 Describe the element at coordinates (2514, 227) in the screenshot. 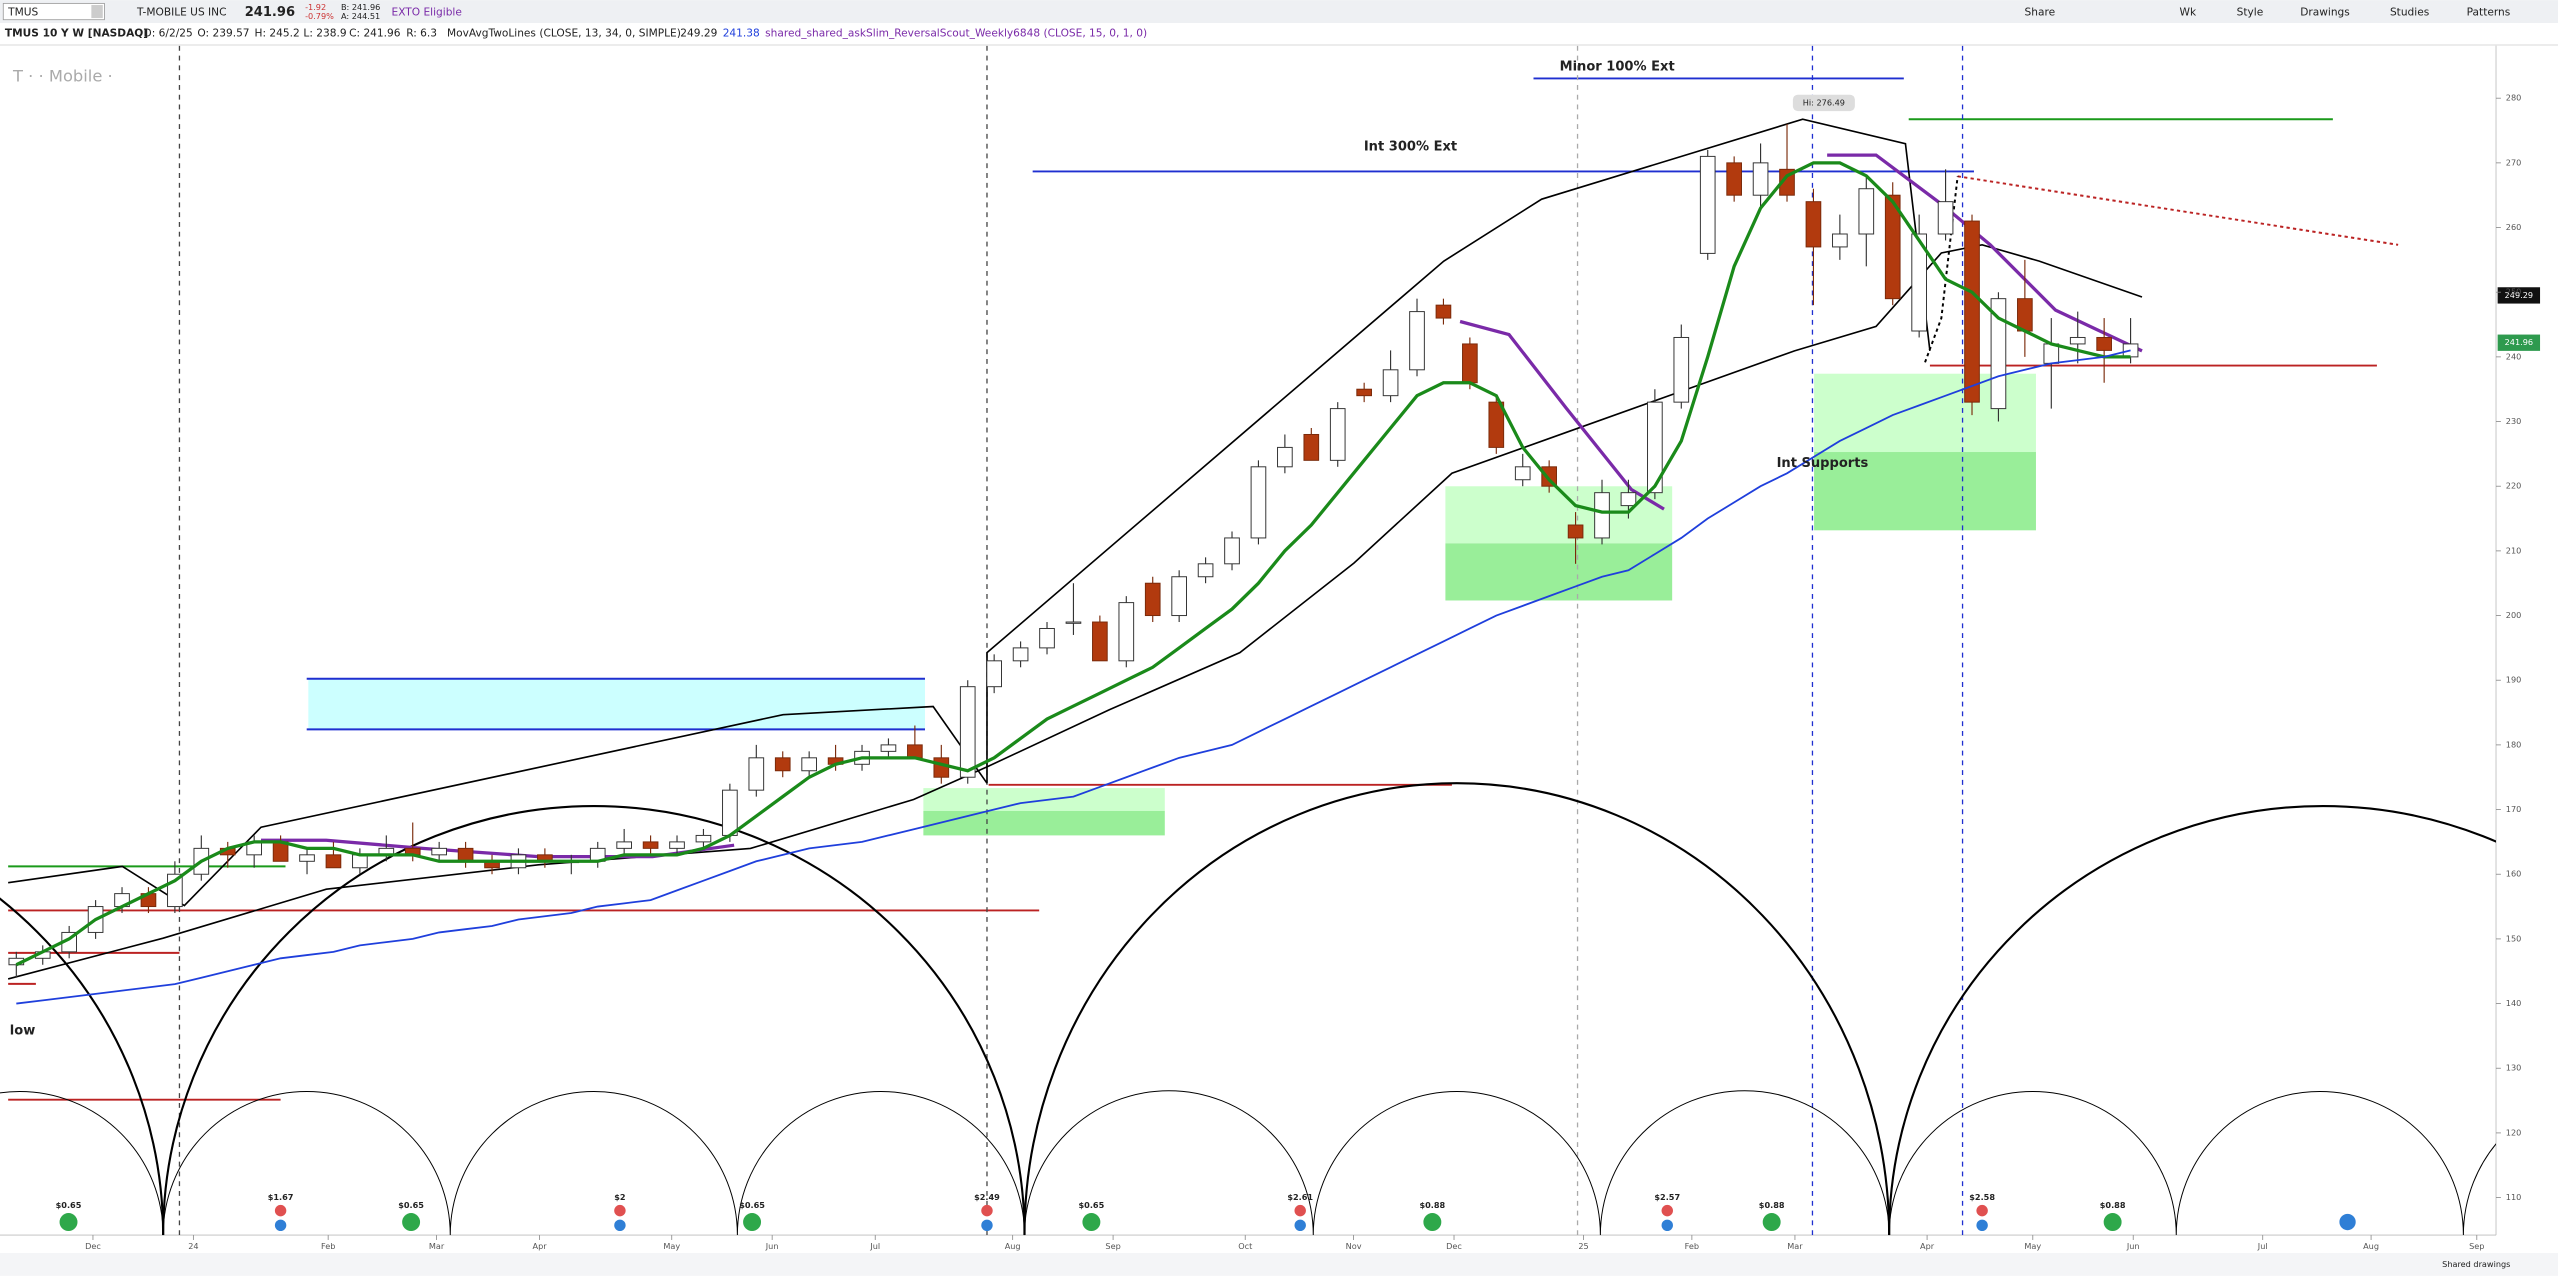

I see `y-tick-label: 260` at that location.